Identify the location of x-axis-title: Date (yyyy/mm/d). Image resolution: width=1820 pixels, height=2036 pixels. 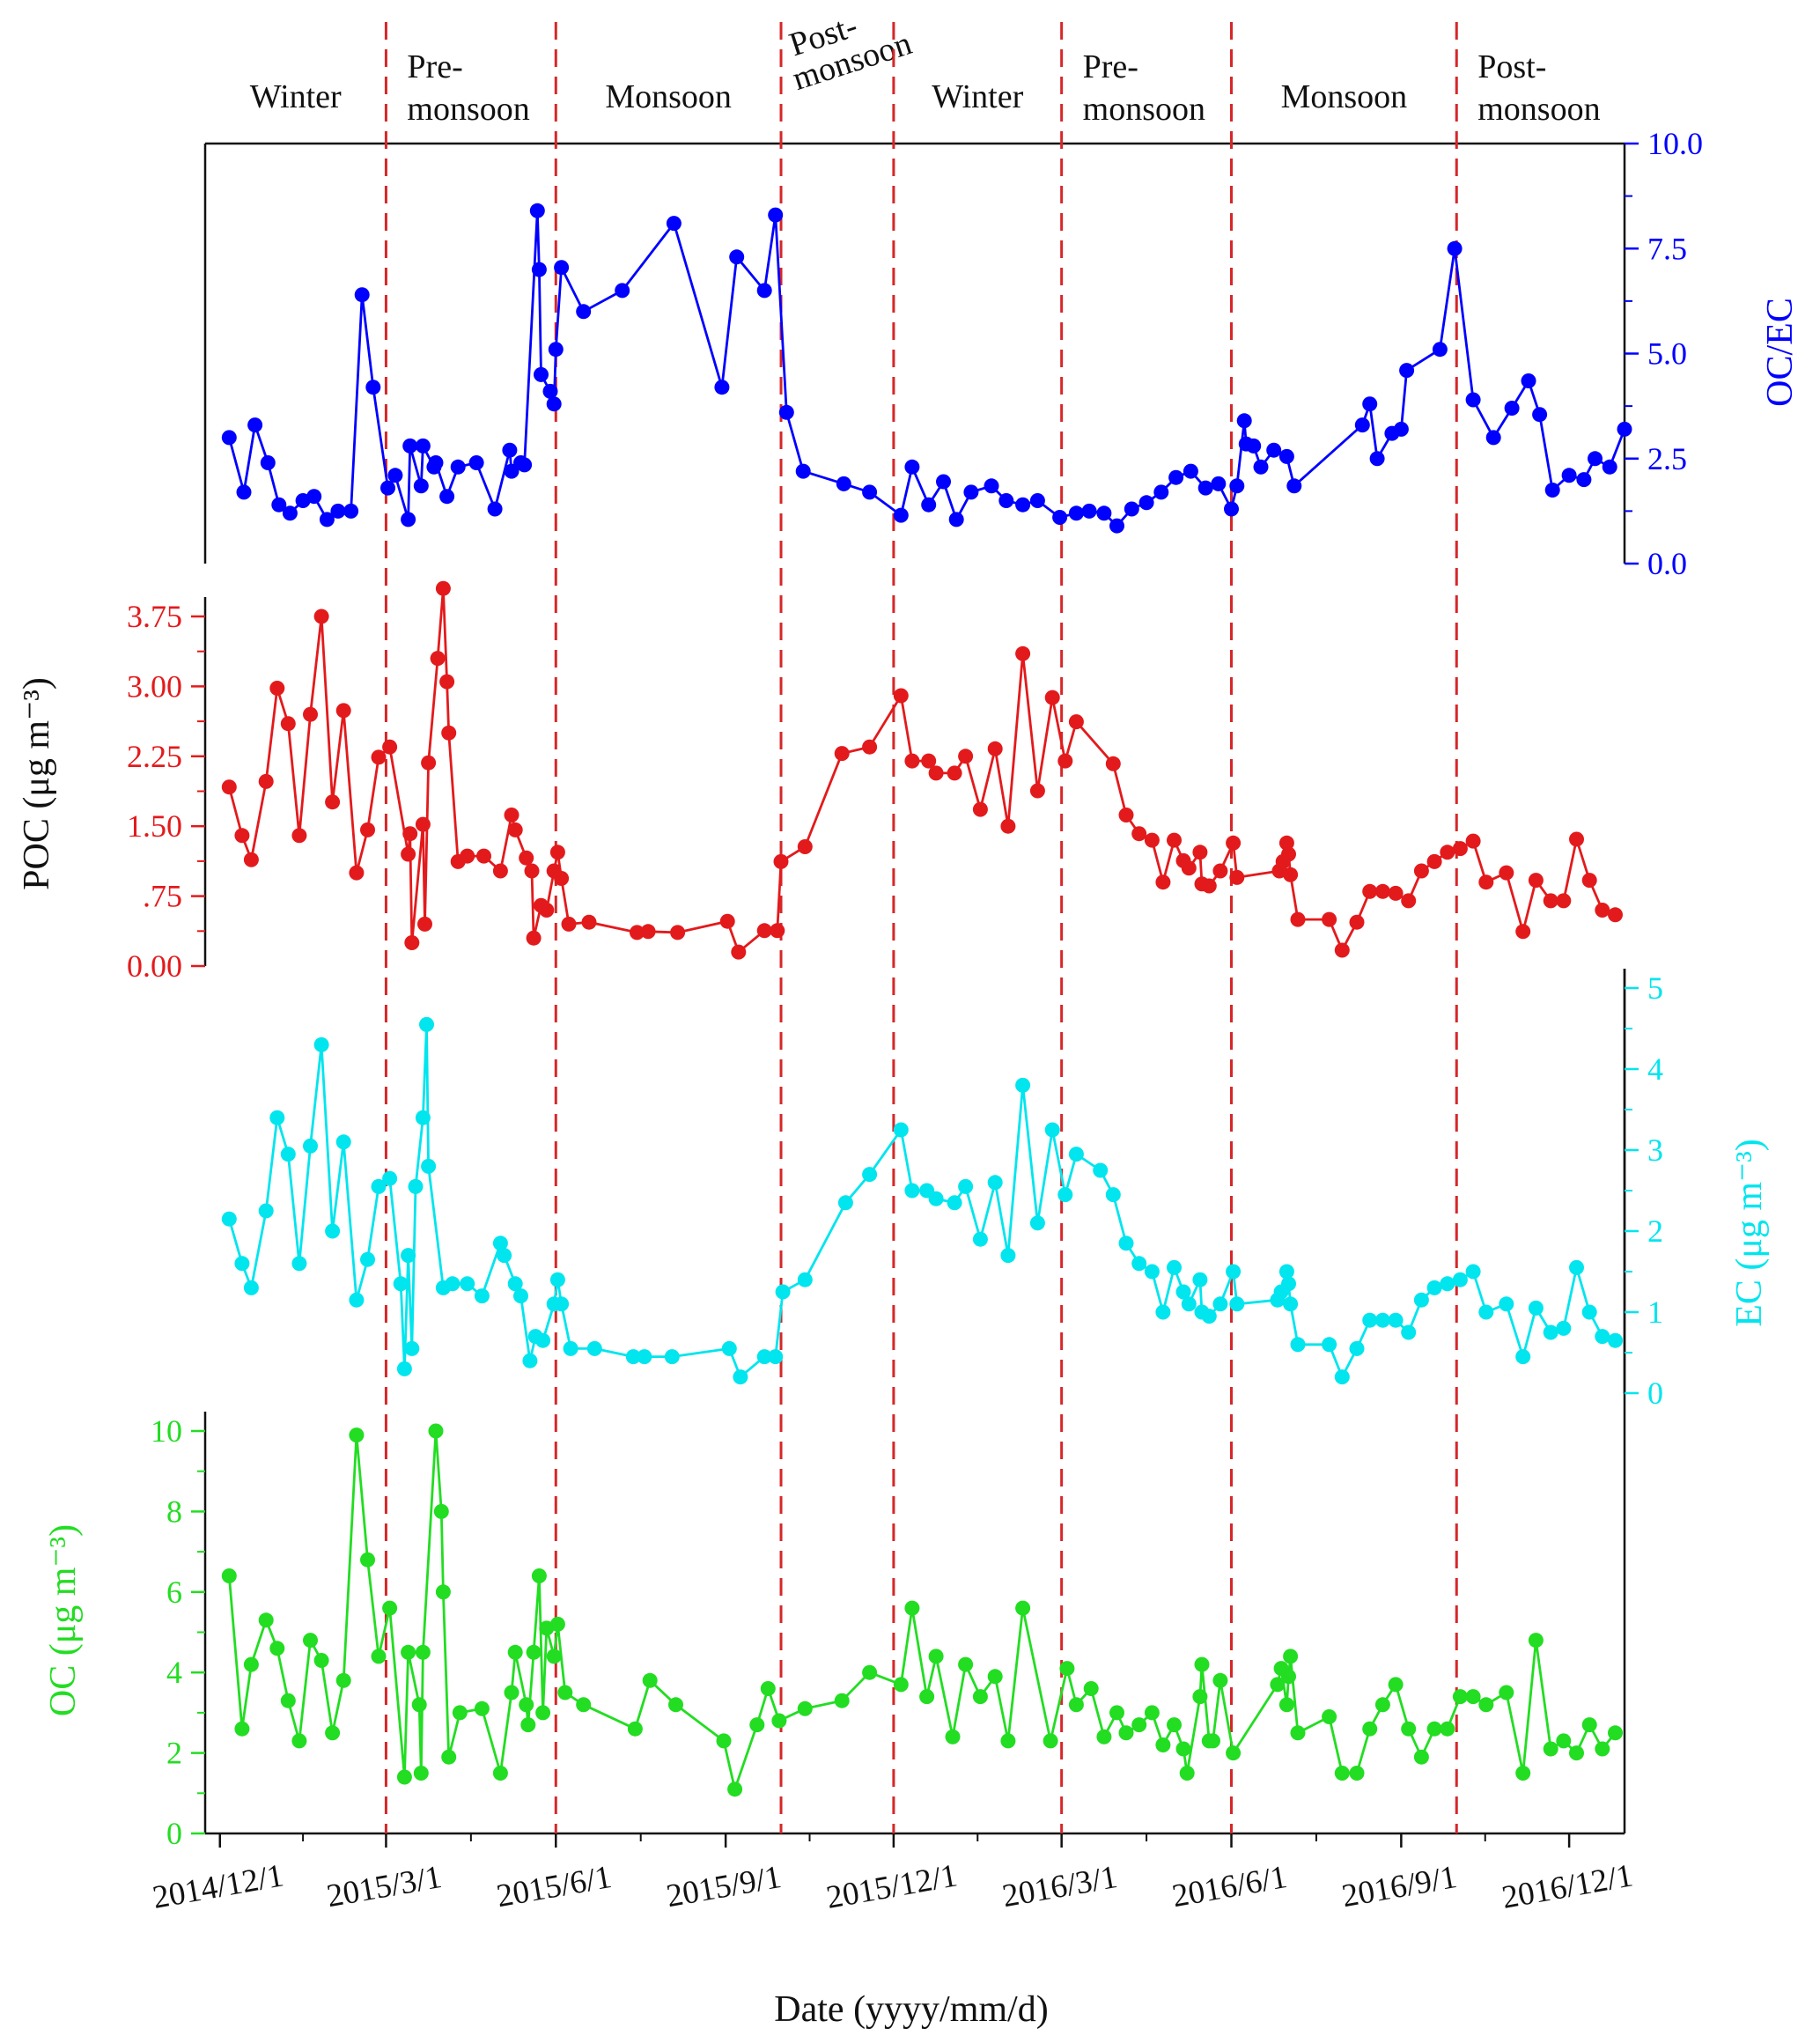
(911, 2009).